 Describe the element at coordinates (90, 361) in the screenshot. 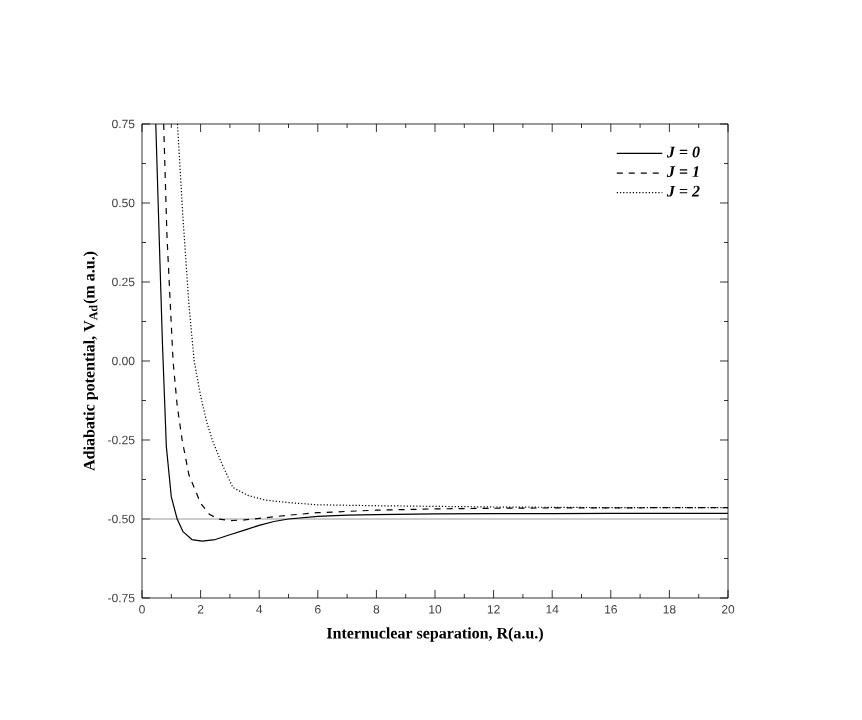

I see `y-axis-title: Adiabatic potential, V$_{Ad}$(m a.u.)` at that location.